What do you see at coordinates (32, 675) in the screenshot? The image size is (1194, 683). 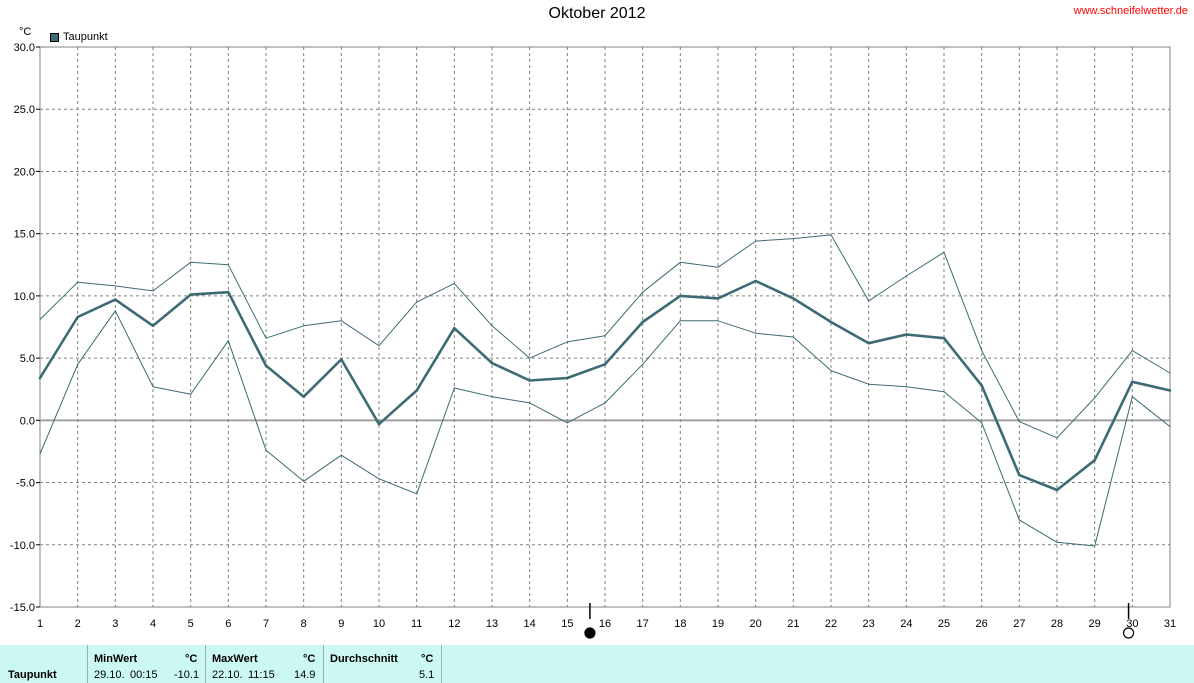 I see `stats-row-label: Taupunkt` at bounding box center [32, 675].